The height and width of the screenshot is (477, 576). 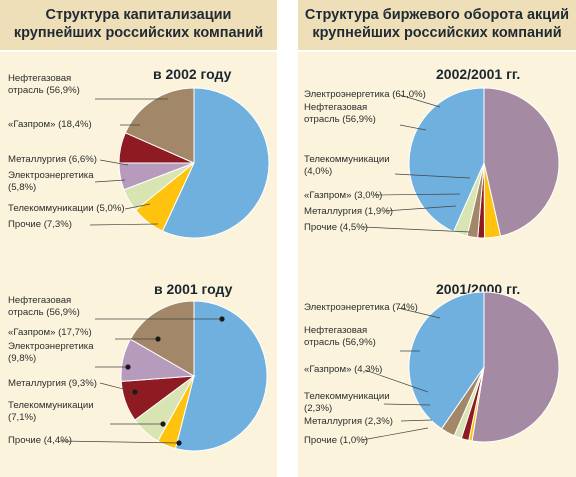 I want to click on slice-label: Электроэнергетика (5,8%), so click(x=51, y=181).